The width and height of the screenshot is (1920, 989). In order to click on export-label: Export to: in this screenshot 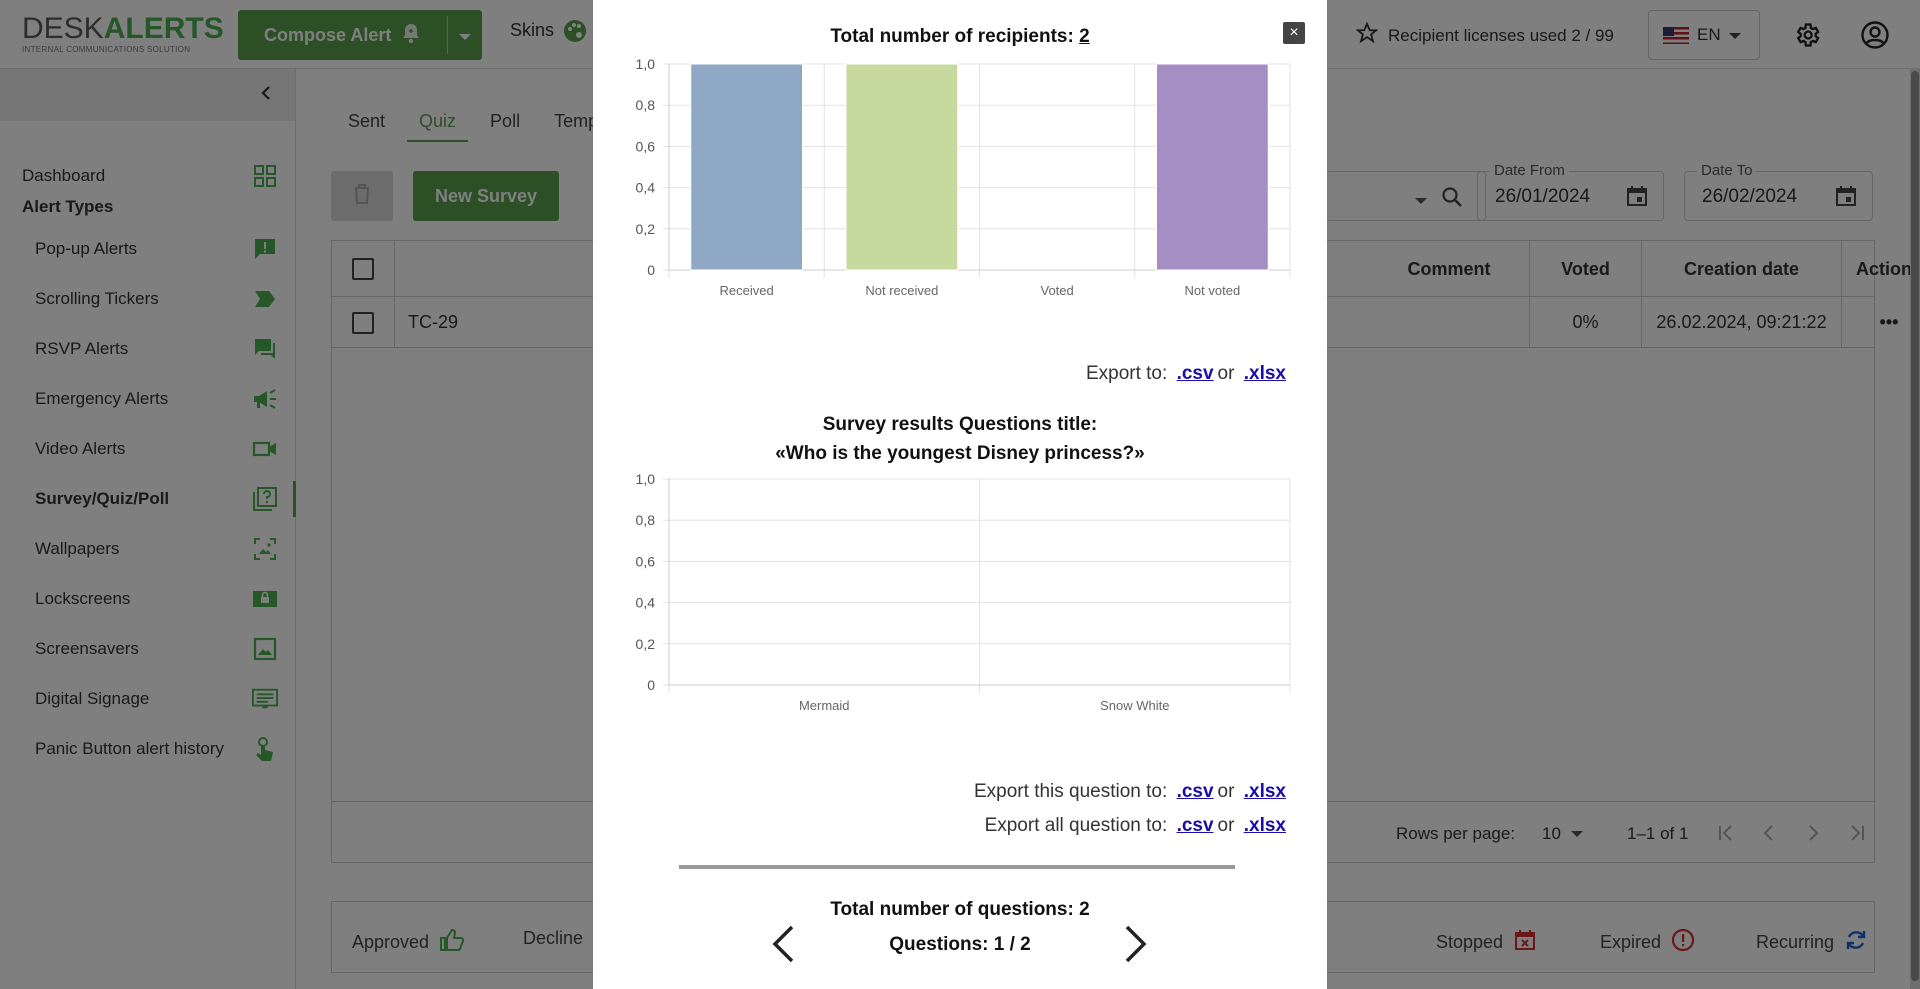, I will do `click(1126, 373)`.